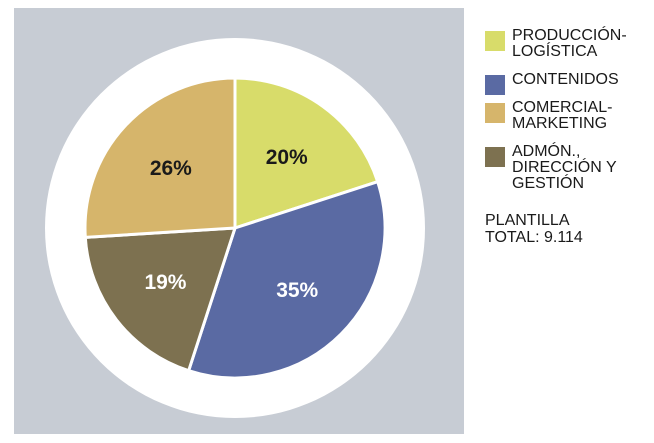 The width and height of the screenshot is (654, 443). I want to click on legend-item: ADMÓN., DIRECCIÓN Y GESTIÓN, so click(567, 168).